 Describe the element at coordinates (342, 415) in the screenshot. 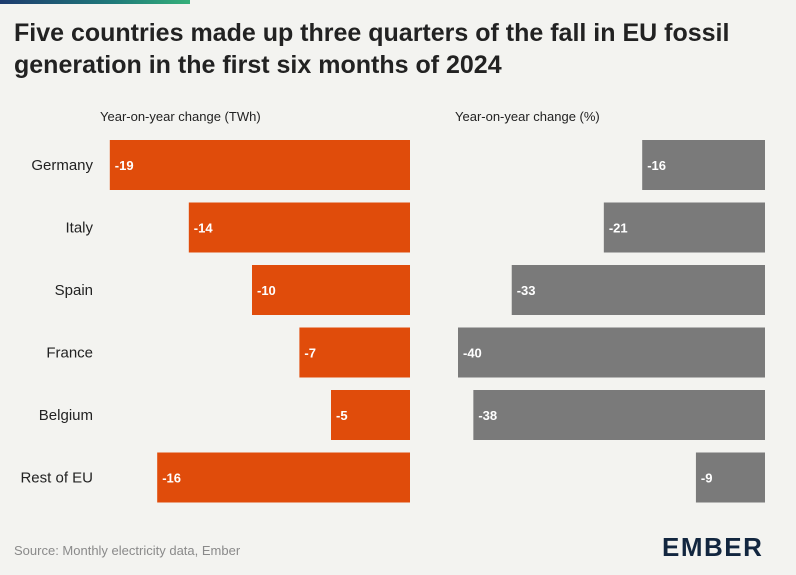

I see `data-label: -5` at that location.